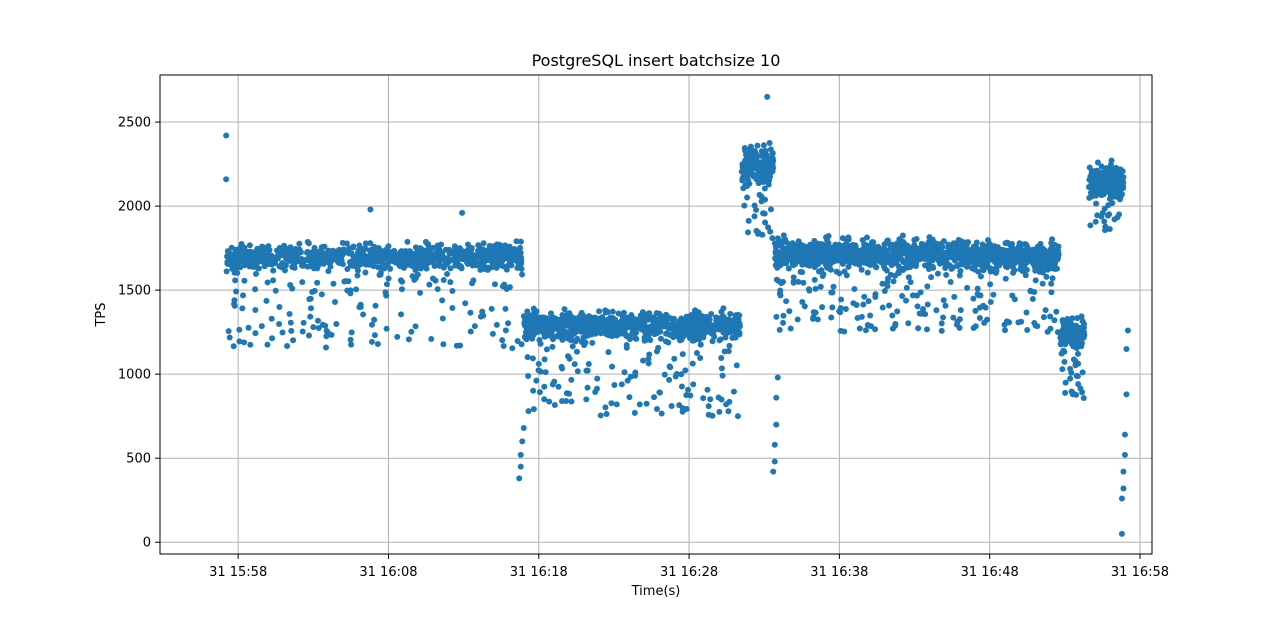  Describe the element at coordinates (101, 314) in the screenshot. I see `y-axis-label: TPS` at that location.